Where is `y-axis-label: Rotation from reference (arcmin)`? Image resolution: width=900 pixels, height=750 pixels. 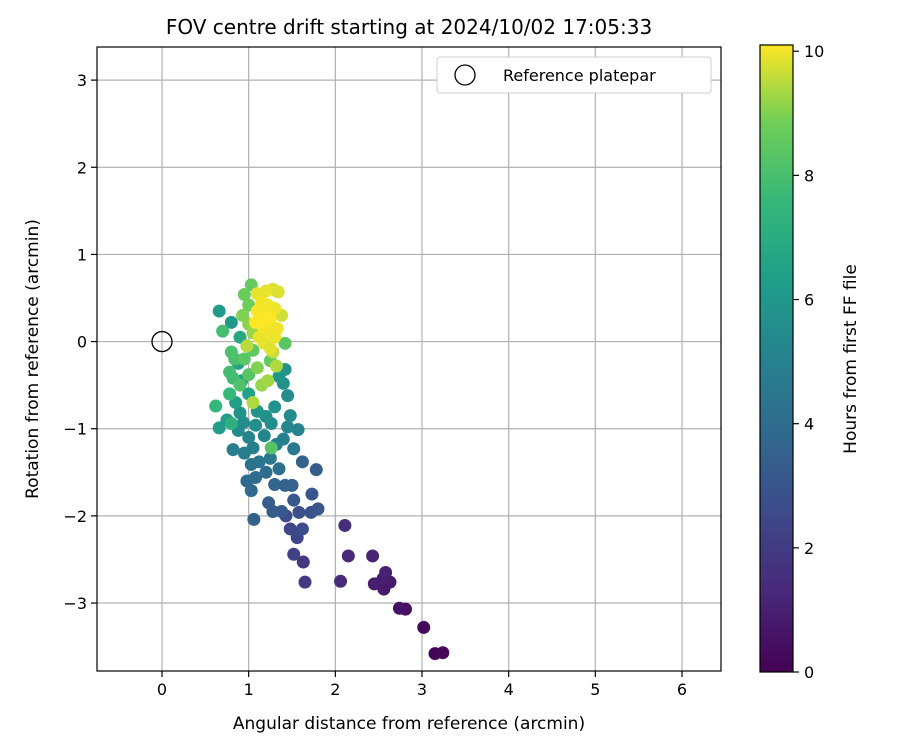
y-axis-label: Rotation from reference (arcmin) is located at coordinates (33, 359).